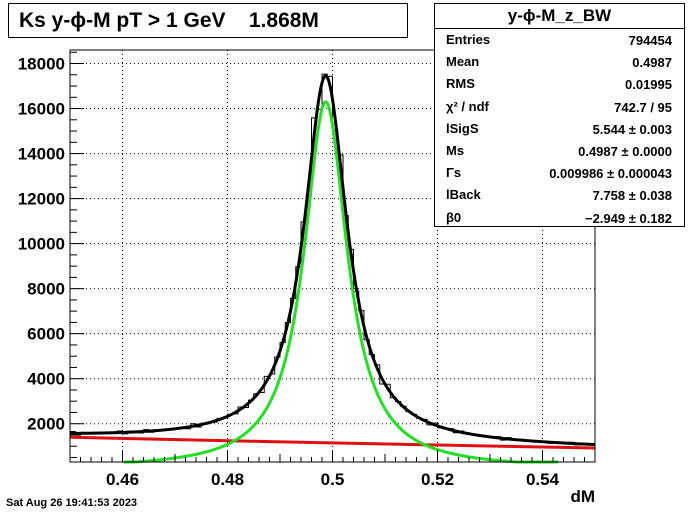 This screenshot has width=700, height=514. What do you see at coordinates (454, 173) in the screenshot?
I see `stats-label: Γs` at bounding box center [454, 173].